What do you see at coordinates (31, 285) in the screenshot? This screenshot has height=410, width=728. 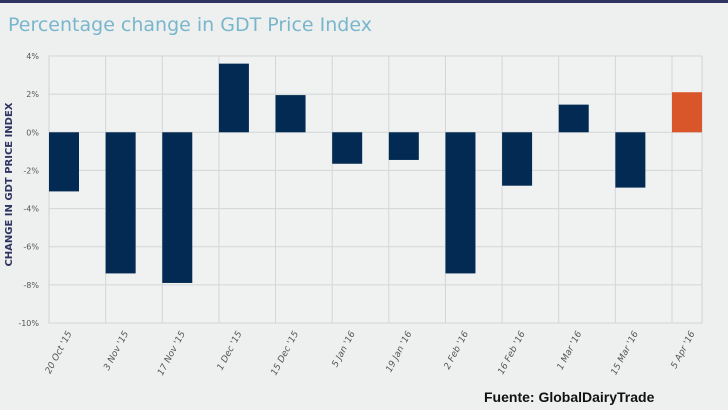 I see `y-tick-label: -8%` at bounding box center [31, 285].